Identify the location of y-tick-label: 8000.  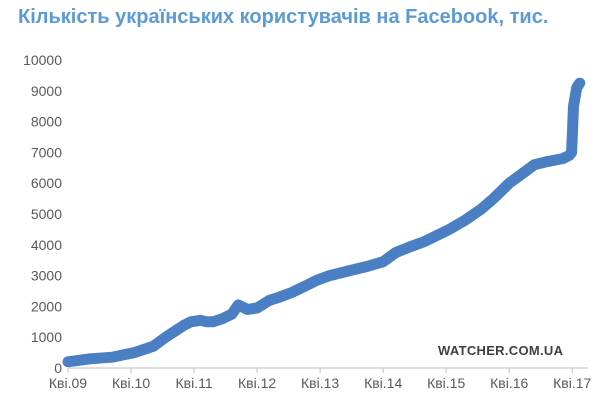
(46, 122).